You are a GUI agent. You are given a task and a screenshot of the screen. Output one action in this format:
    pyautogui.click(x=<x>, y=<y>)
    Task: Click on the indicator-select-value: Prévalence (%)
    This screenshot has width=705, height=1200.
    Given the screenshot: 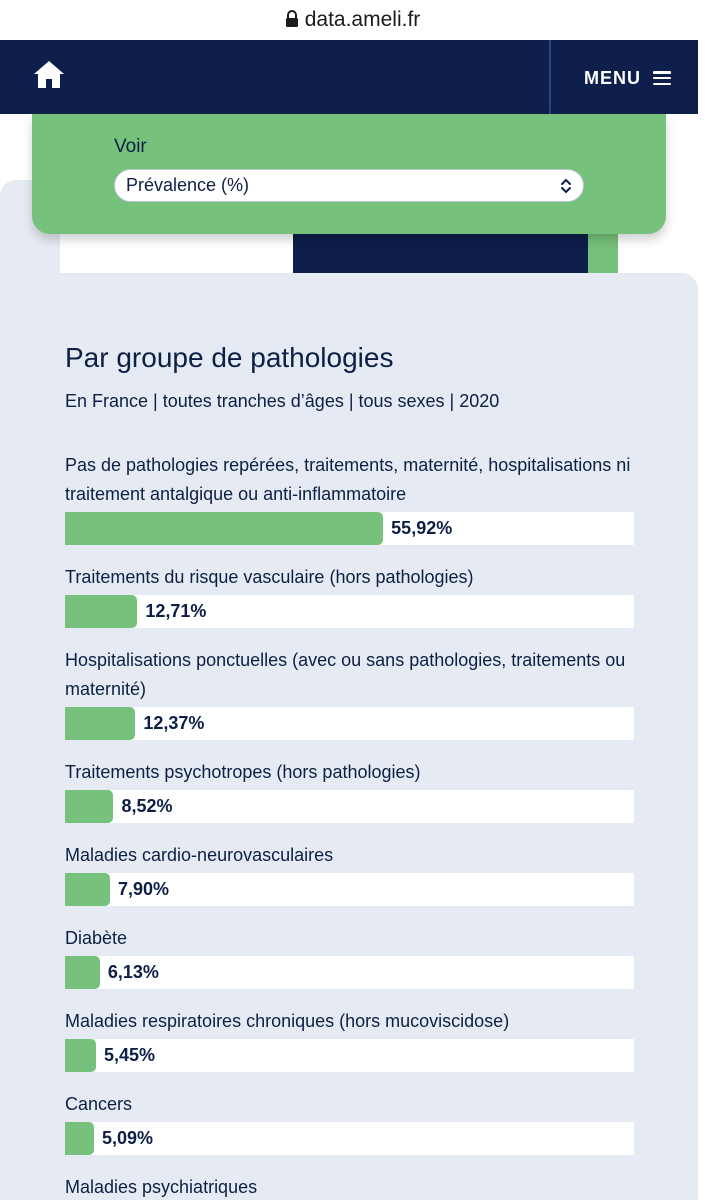 What is the action you would take?
    pyautogui.click(x=188, y=185)
    